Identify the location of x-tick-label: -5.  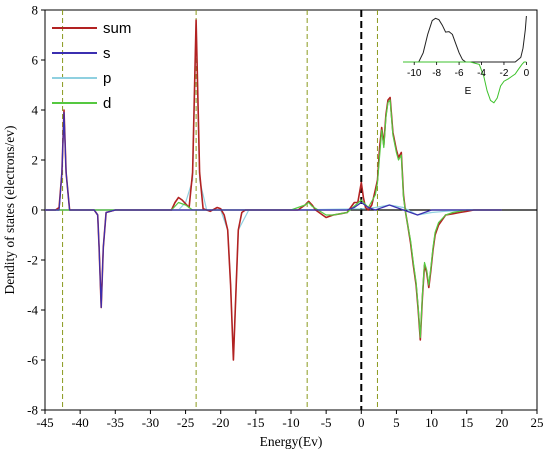
(326, 422).